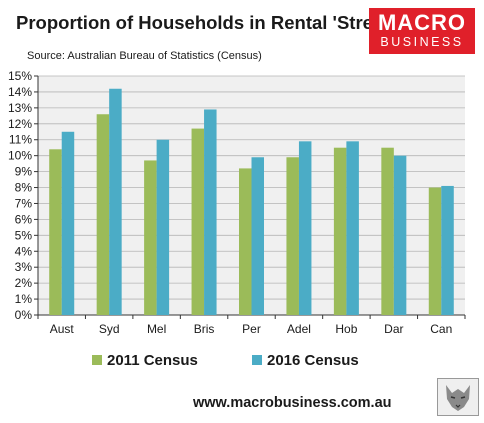 This screenshot has height=423, width=484. What do you see at coordinates (441, 329) in the screenshot?
I see `x-tick-label: Can` at bounding box center [441, 329].